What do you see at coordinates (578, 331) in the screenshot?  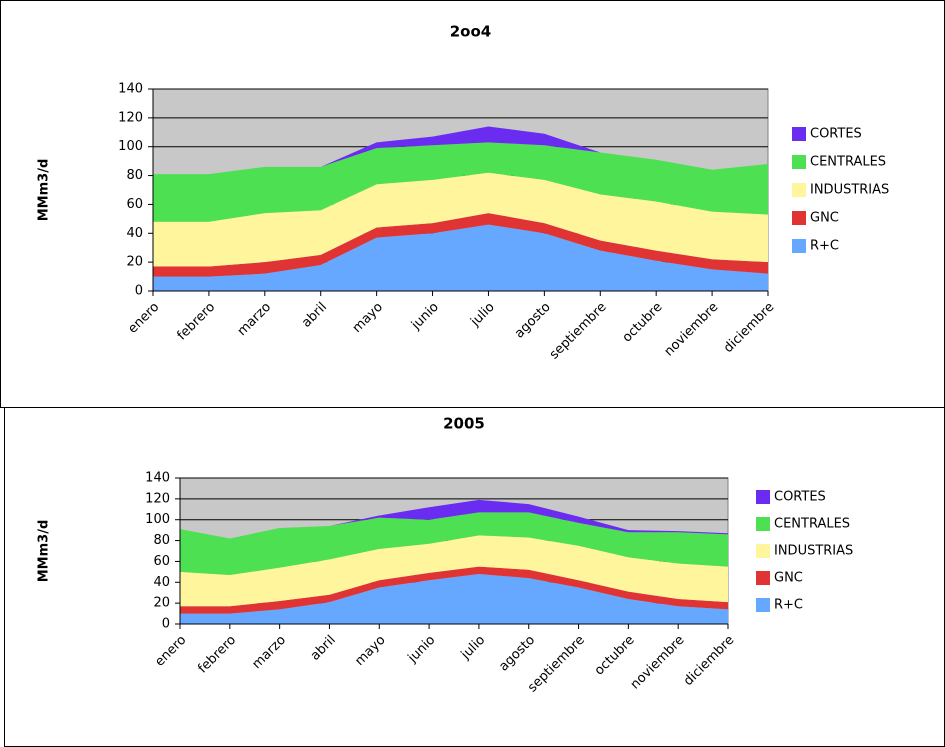 I see `x-tick-label: septiembre` at bounding box center [578, 331].